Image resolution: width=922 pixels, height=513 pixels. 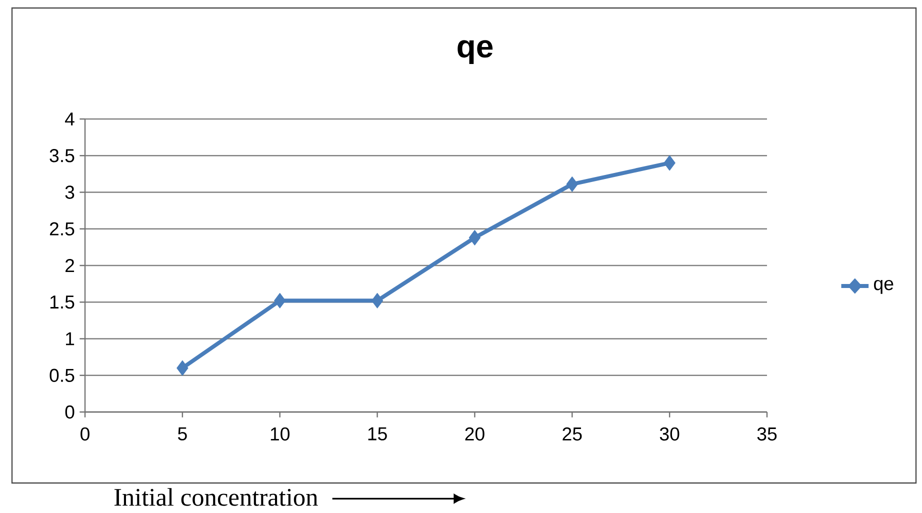 What do you see at coordinates (69, 192) in the screenshot?
I see `y-tick-label: 3` at bounding box center [69, 192].